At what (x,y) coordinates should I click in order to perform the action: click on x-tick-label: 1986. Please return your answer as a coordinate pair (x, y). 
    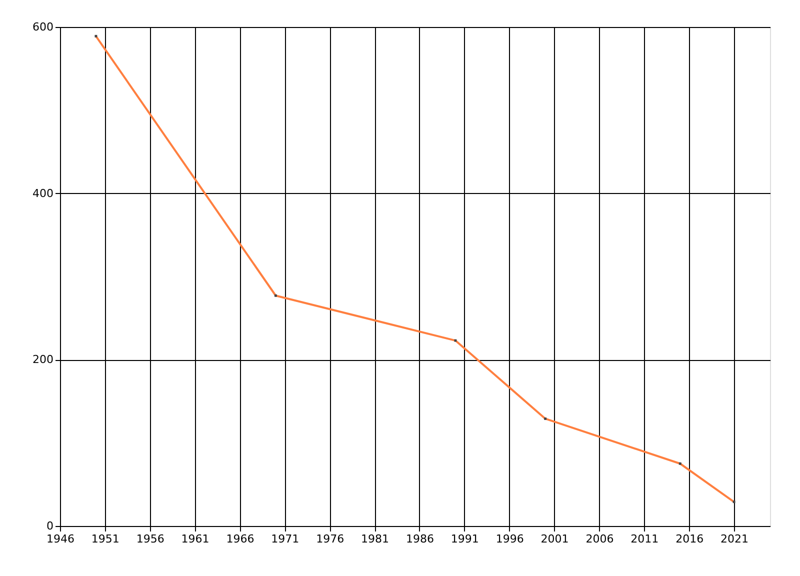
    Looking at the image, I should click on (420, 539).